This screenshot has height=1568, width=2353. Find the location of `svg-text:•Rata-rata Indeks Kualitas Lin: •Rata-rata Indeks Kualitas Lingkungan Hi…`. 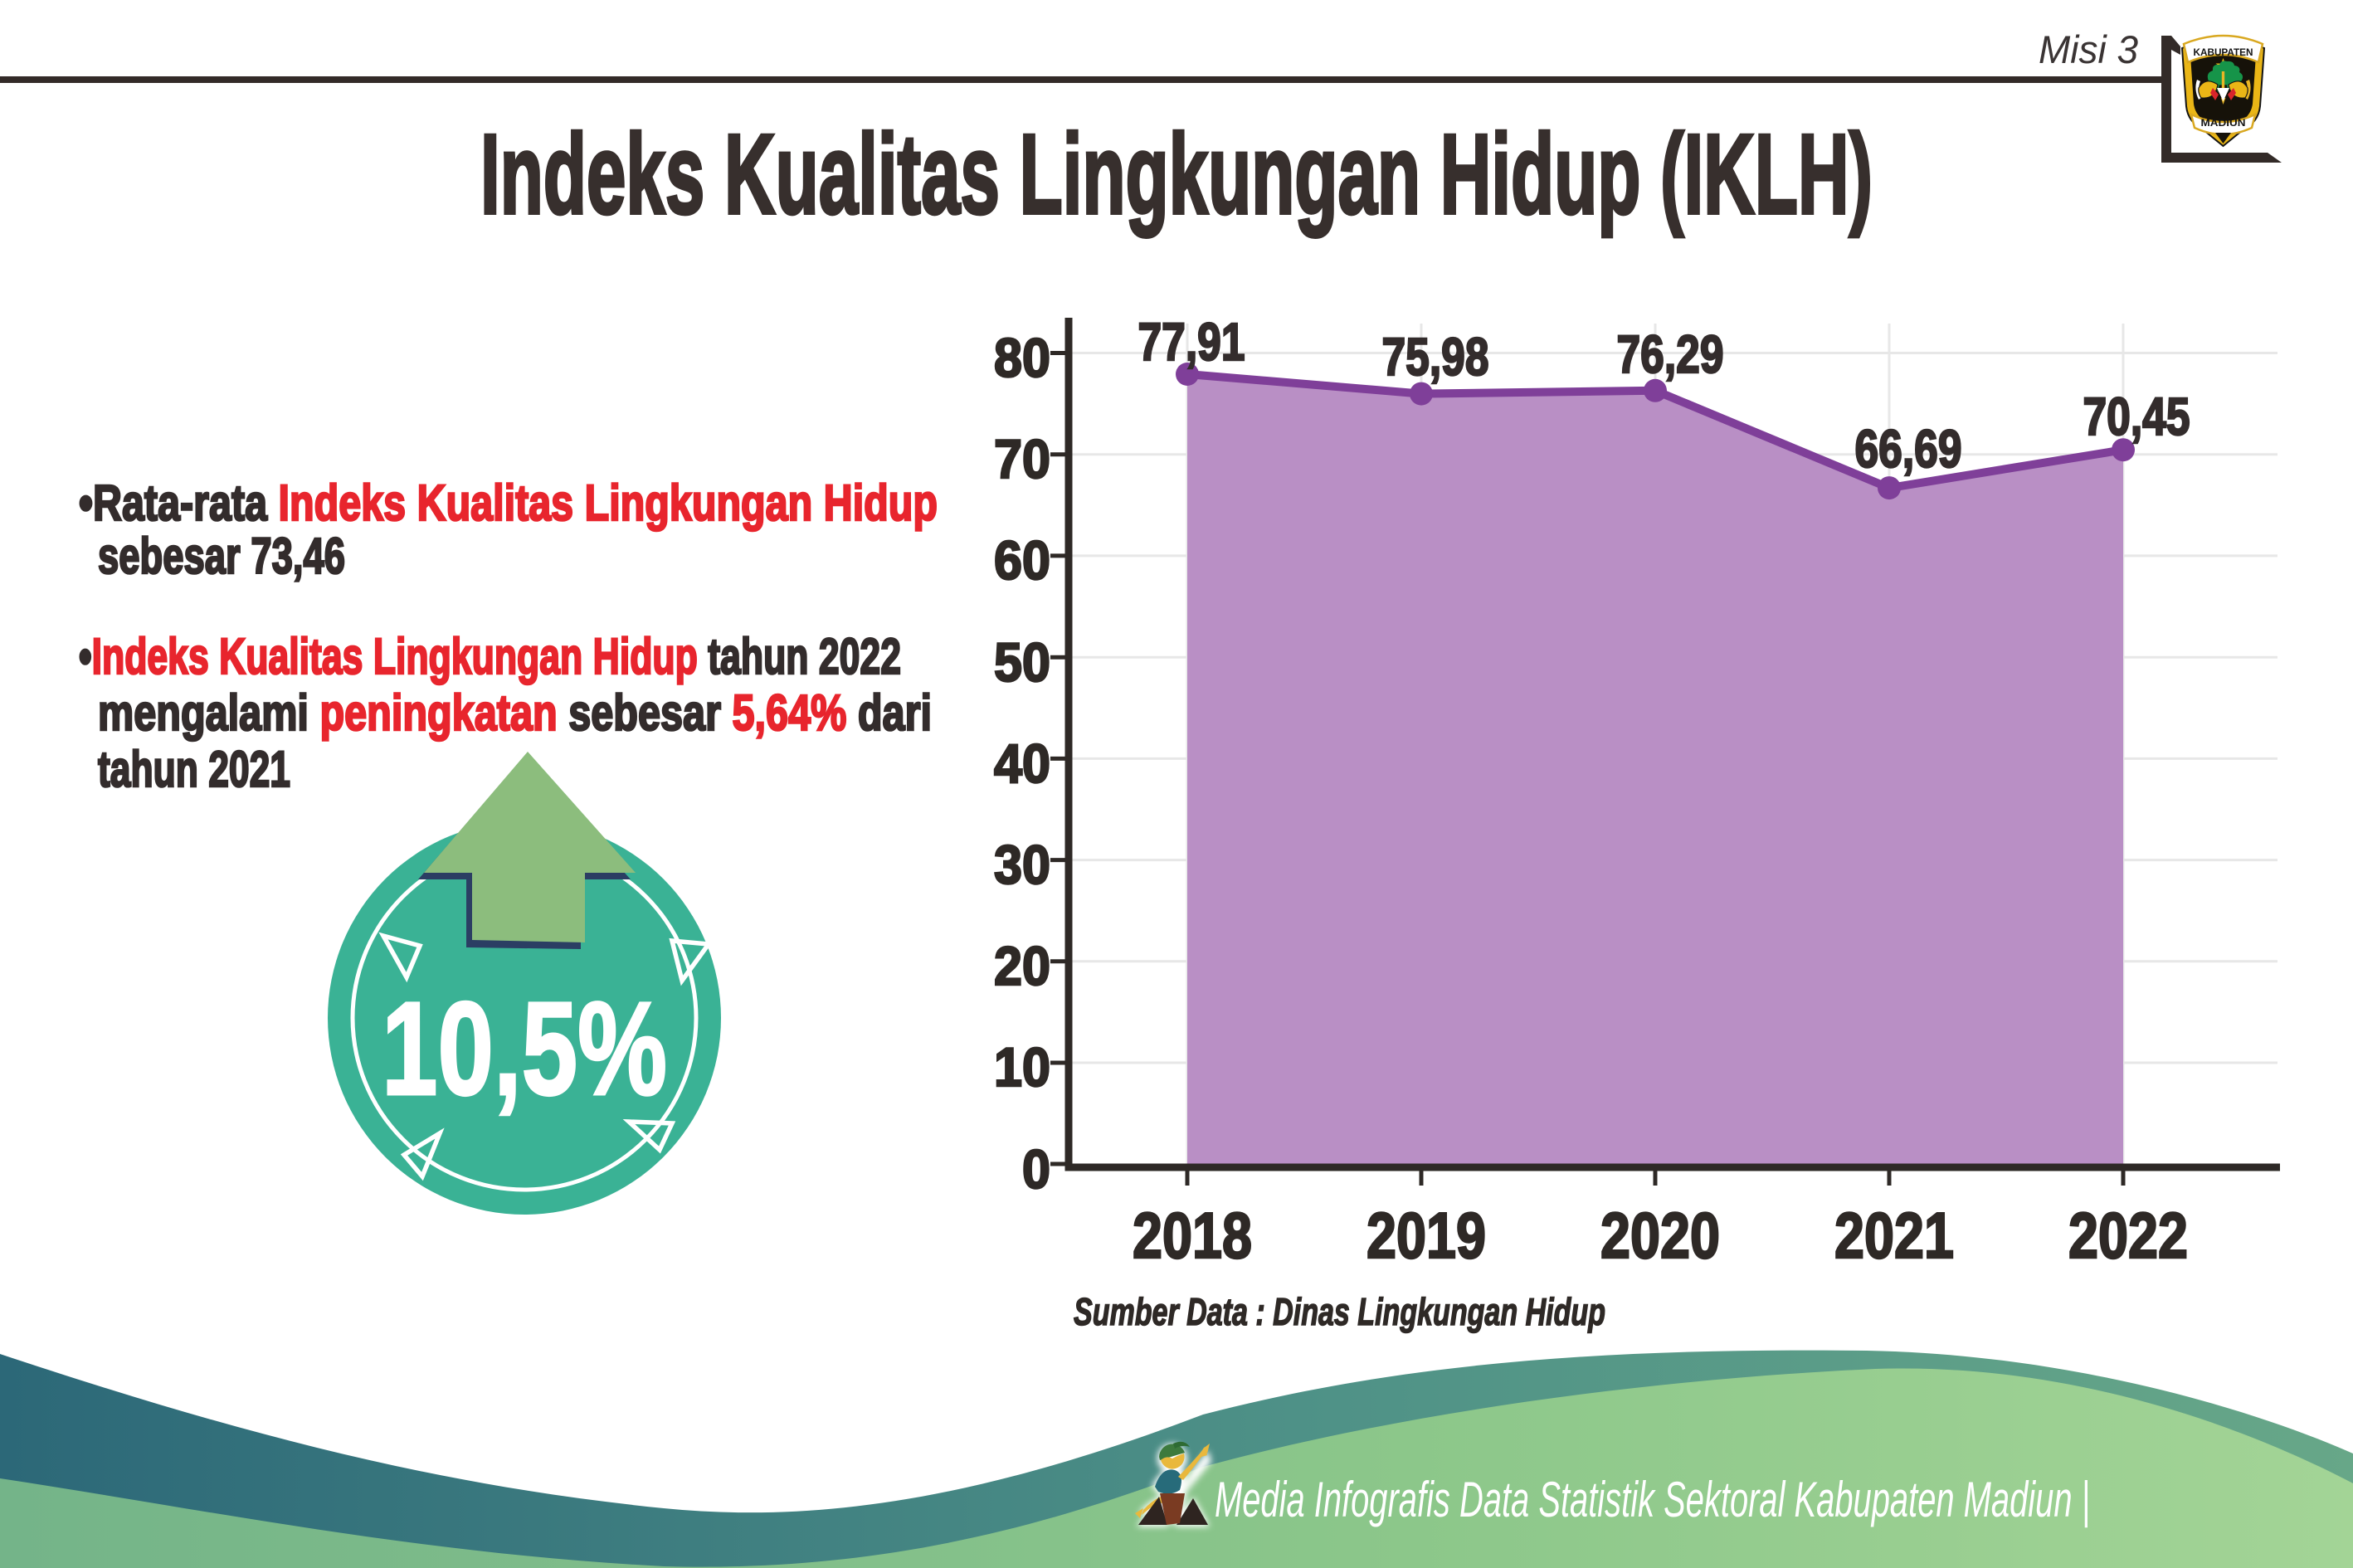

svg-text:•Rata-rata Indeks Kualitas Lin: •Rata-rata Indeks Kualitas Lingkungan Hi… is located at coordinates (508, 503).